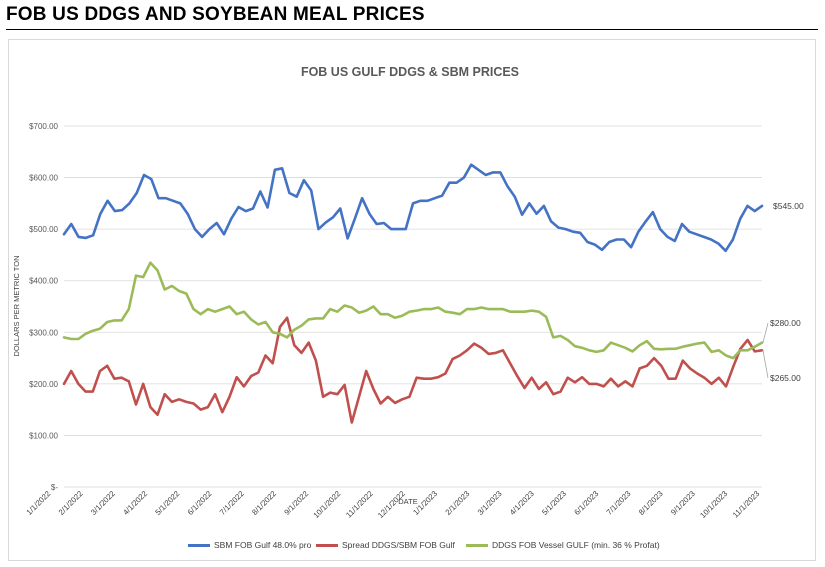 This screenshot has width=825, height=567. I want to click on y-tick-label: $600.00, so click(43, 178).